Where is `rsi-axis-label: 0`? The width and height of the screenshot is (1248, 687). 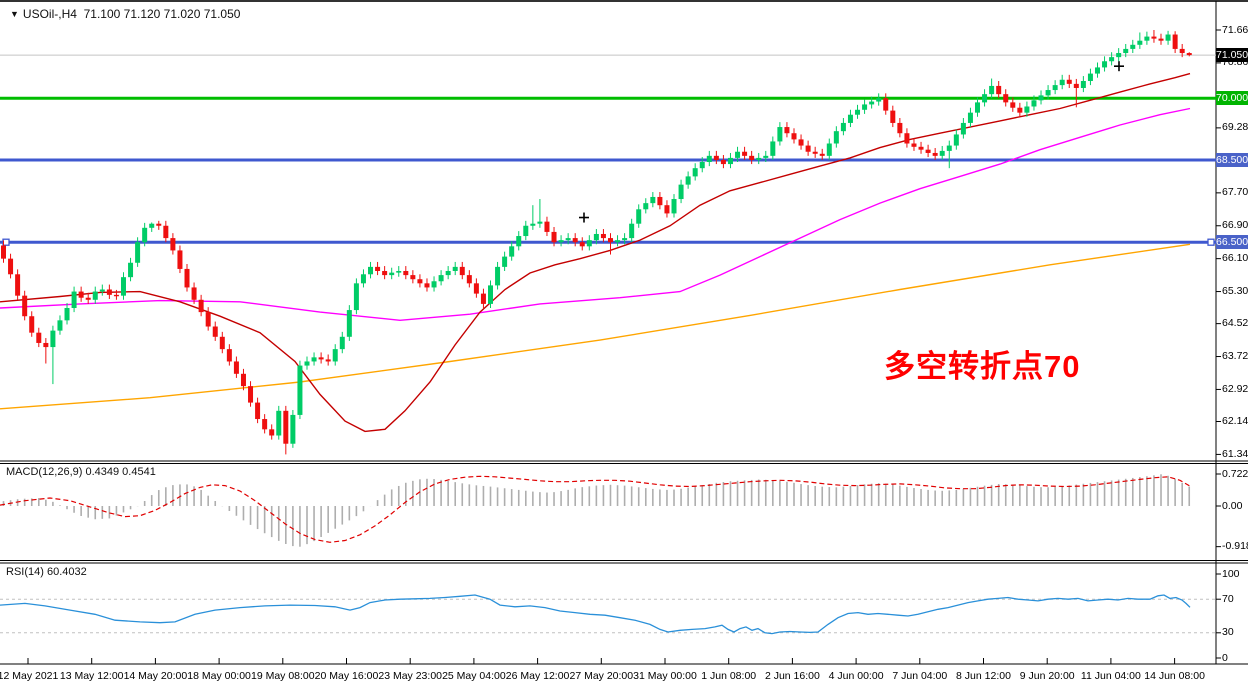
rsi-axis-label: 0 is located at coordinates (1225, 657).